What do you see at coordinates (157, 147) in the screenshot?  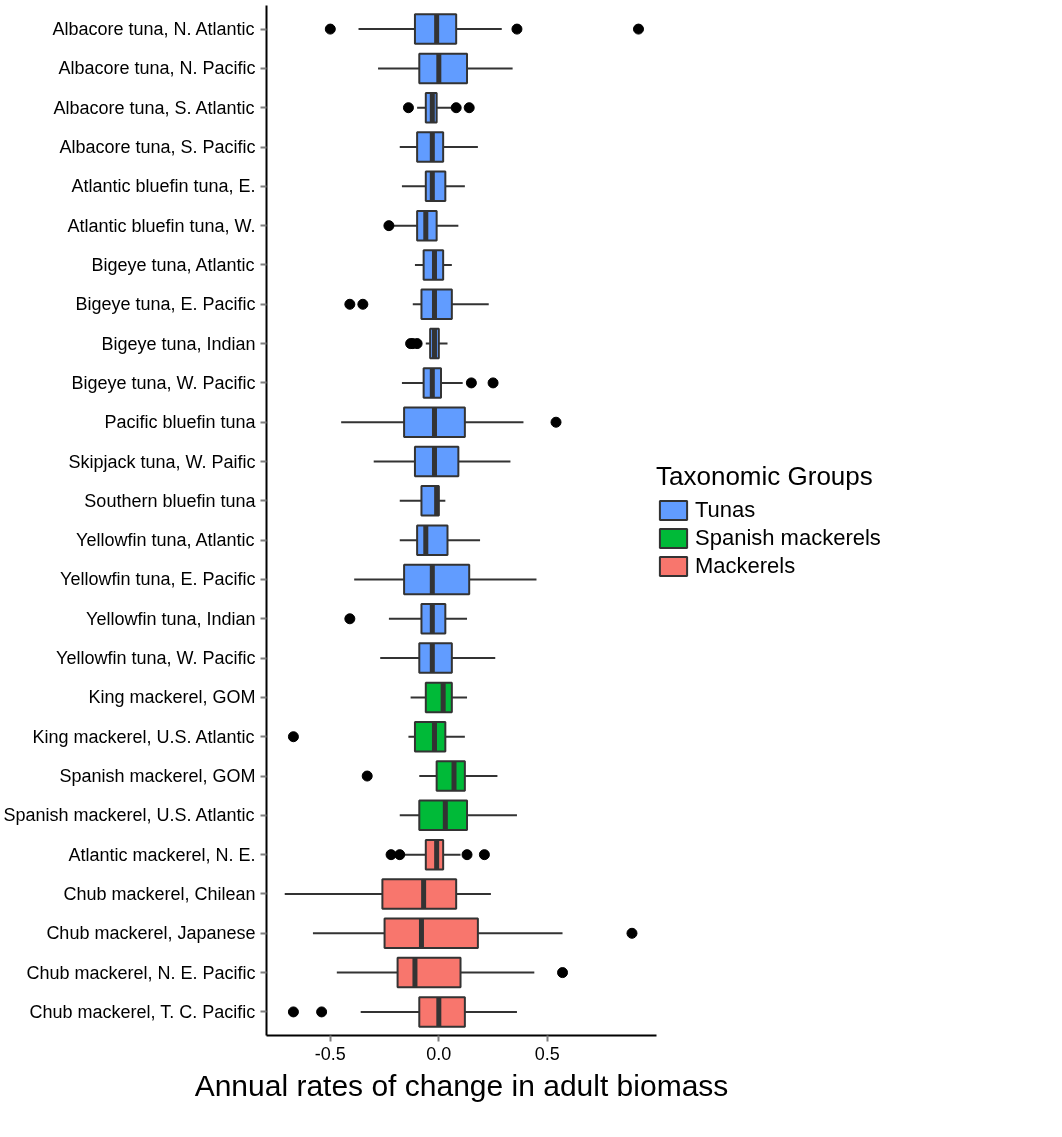 I see `y-tick-label: Albacore tuna, S. Pacific` at bounding box center [157, 147].